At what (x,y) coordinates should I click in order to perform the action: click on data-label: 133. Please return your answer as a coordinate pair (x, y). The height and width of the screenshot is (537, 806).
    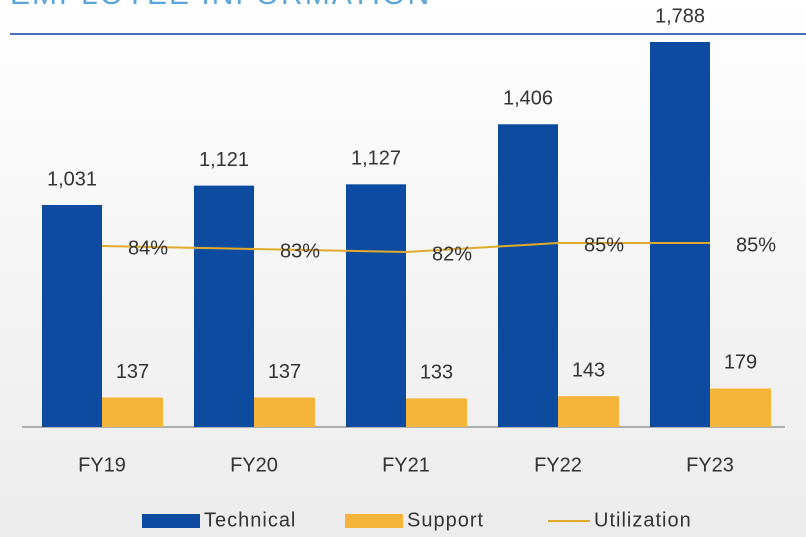
    Looking at the image, I should click on (436, 373).